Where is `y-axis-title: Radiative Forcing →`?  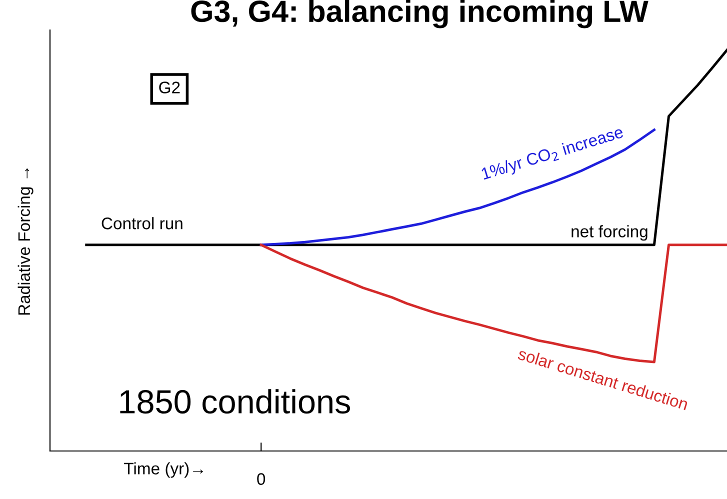
y-axis-title: Radiative Forcing → is located at coordinates (26, 241).